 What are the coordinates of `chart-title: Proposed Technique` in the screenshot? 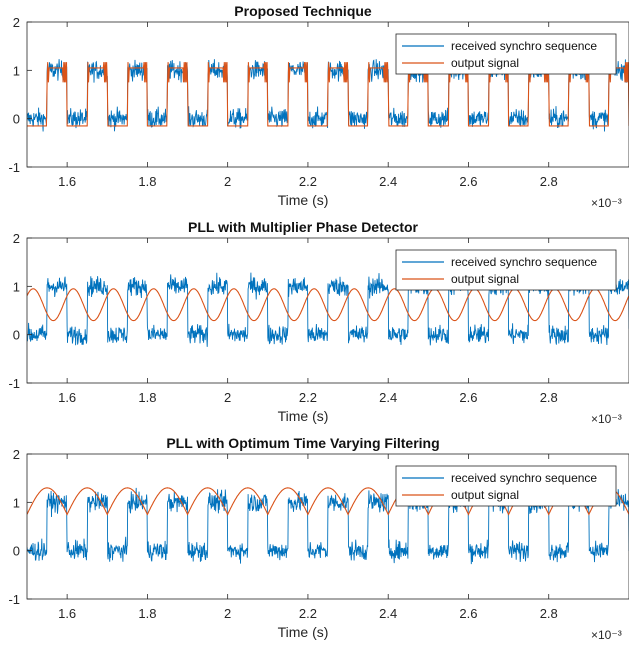 It's located at (303, 11).